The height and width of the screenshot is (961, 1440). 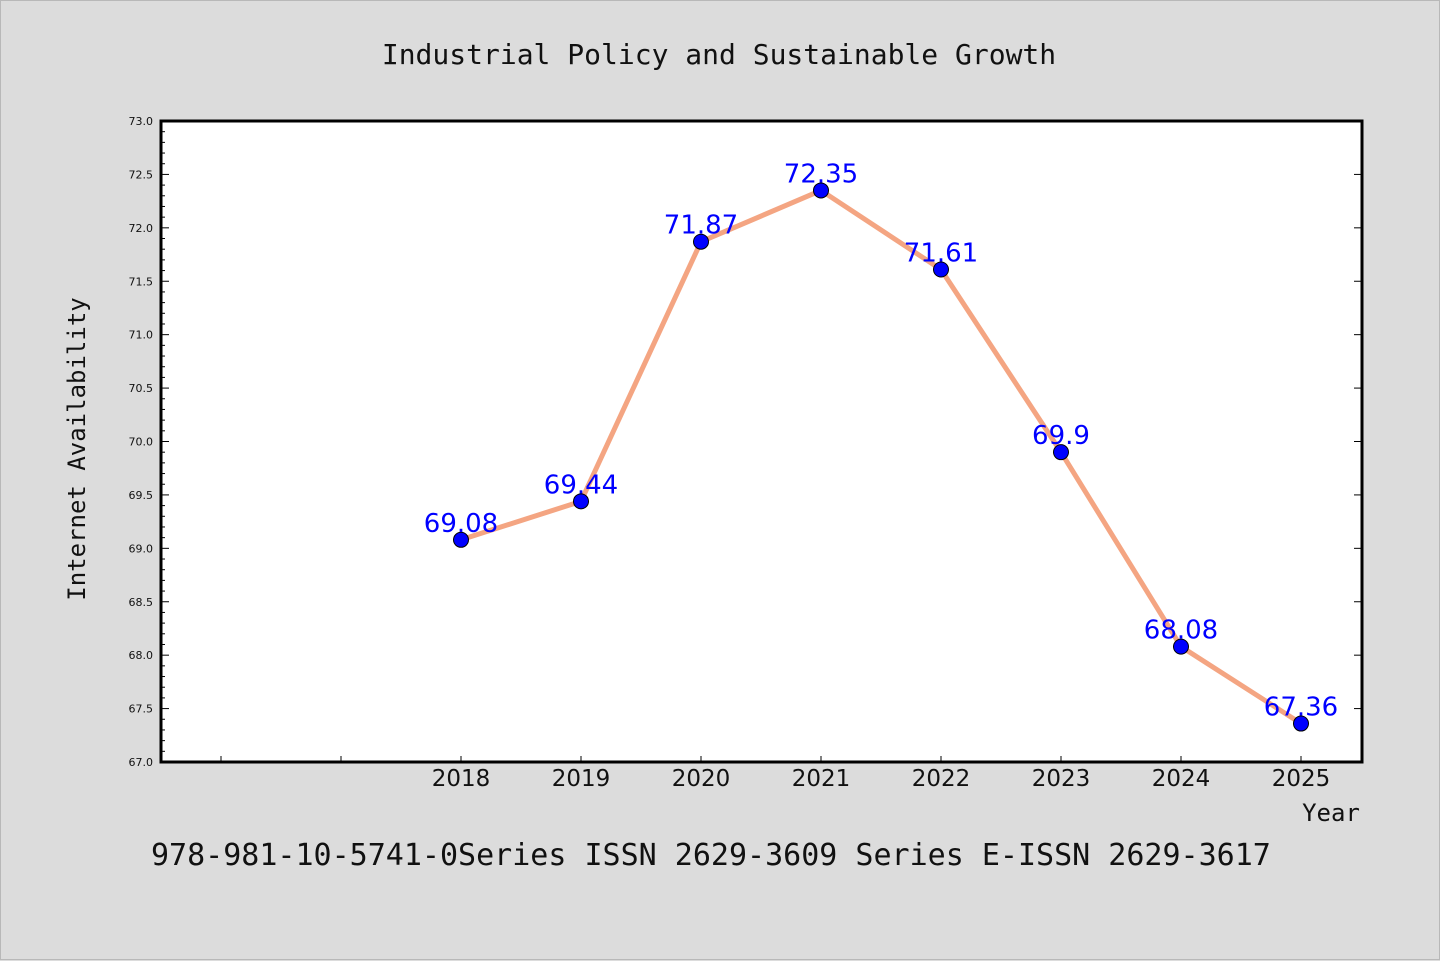 I want to click on data-label: 69.08, so click(x=461, y=524).